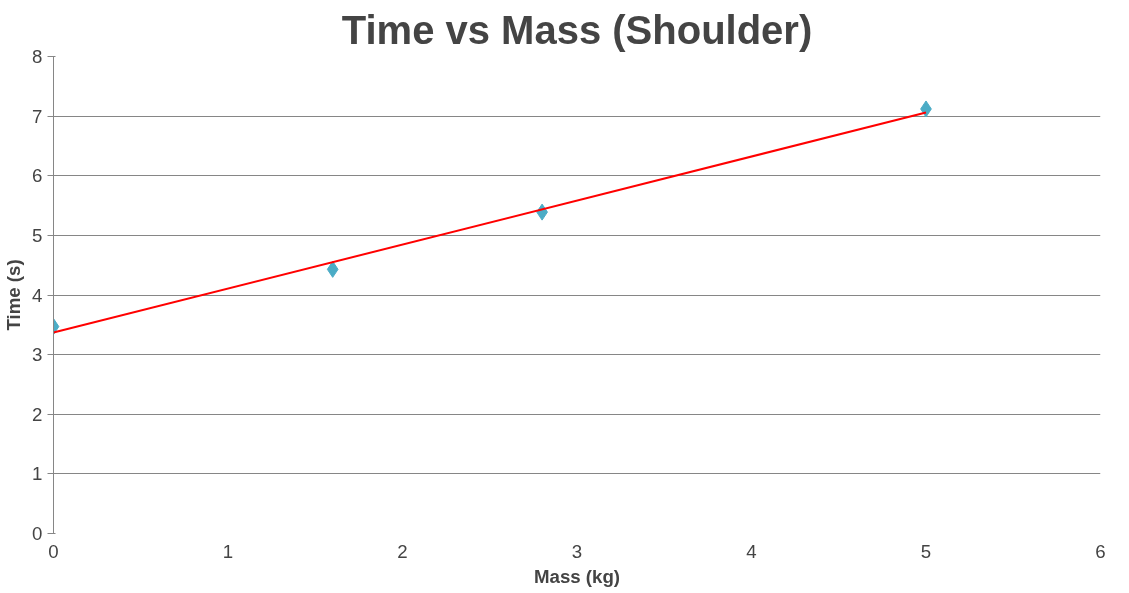 The height and width of the screenshot is (593, 1129). Describe the element at coordinates (37, 474) in the screenshot. I see `y-tick-label: 1` at that location.